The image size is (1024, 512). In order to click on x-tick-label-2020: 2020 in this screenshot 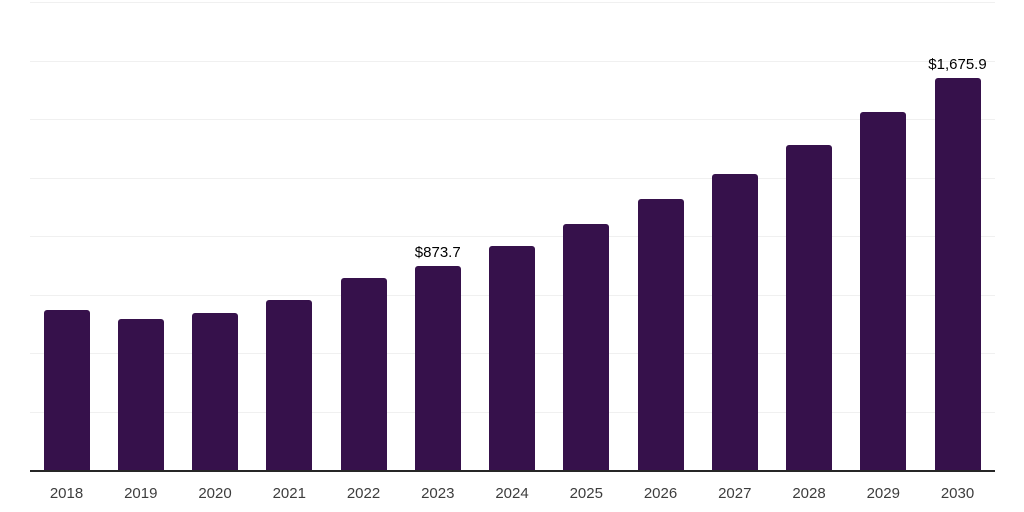, I will do `click(215, 493)`.